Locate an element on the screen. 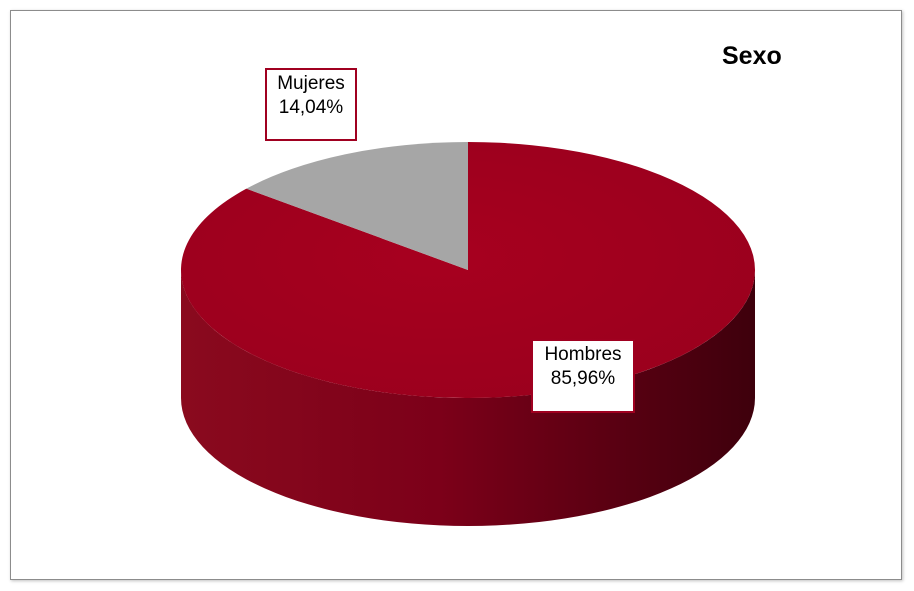 This screenshot has height=591, width=914. data-label-hombres: Hombres 85,96% is located at coordinates (583, 376).